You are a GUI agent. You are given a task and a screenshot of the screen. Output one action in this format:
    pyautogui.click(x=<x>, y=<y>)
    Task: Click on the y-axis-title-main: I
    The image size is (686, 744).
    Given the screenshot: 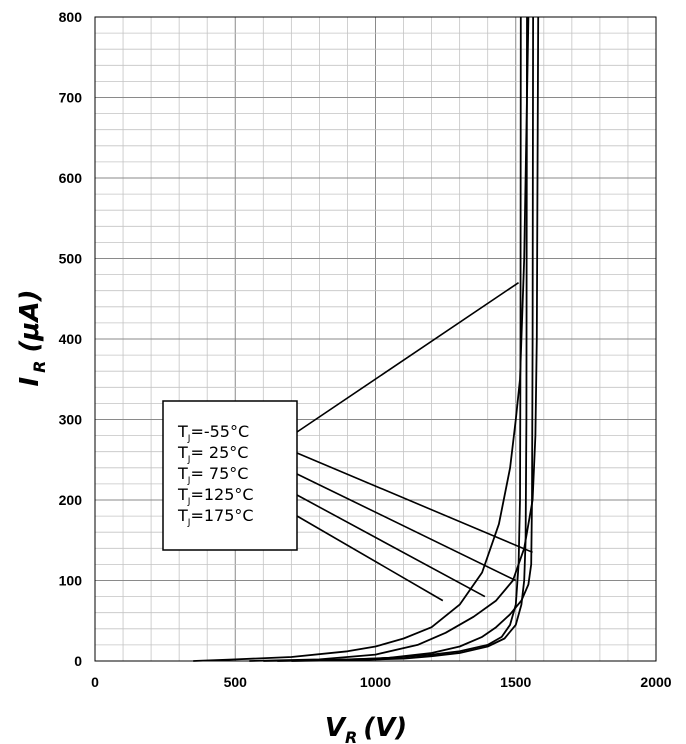 What is the action you would take?
    pyautogui.click(x=30, y=382)
    